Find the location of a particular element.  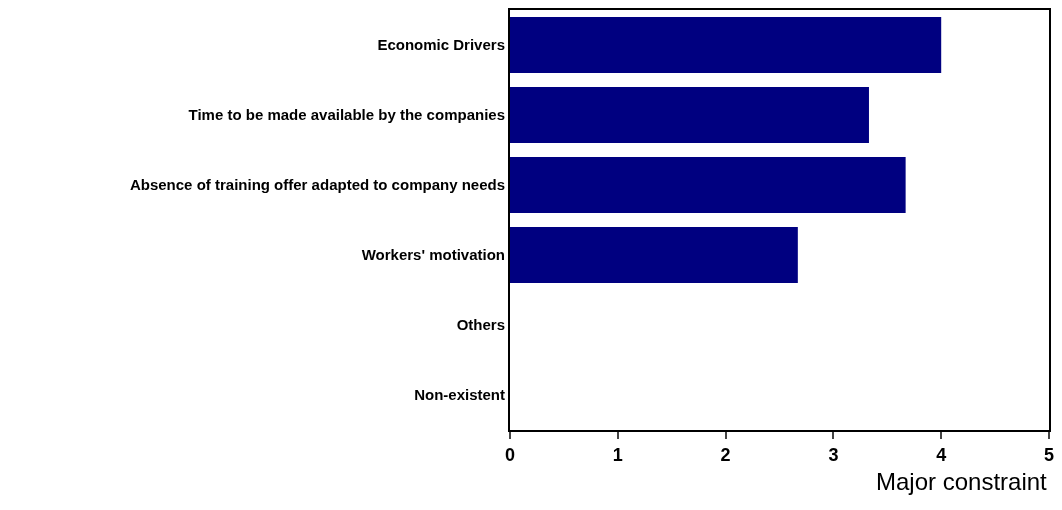

y-tick-label: Non-existent is located at coordinates (459, 395).